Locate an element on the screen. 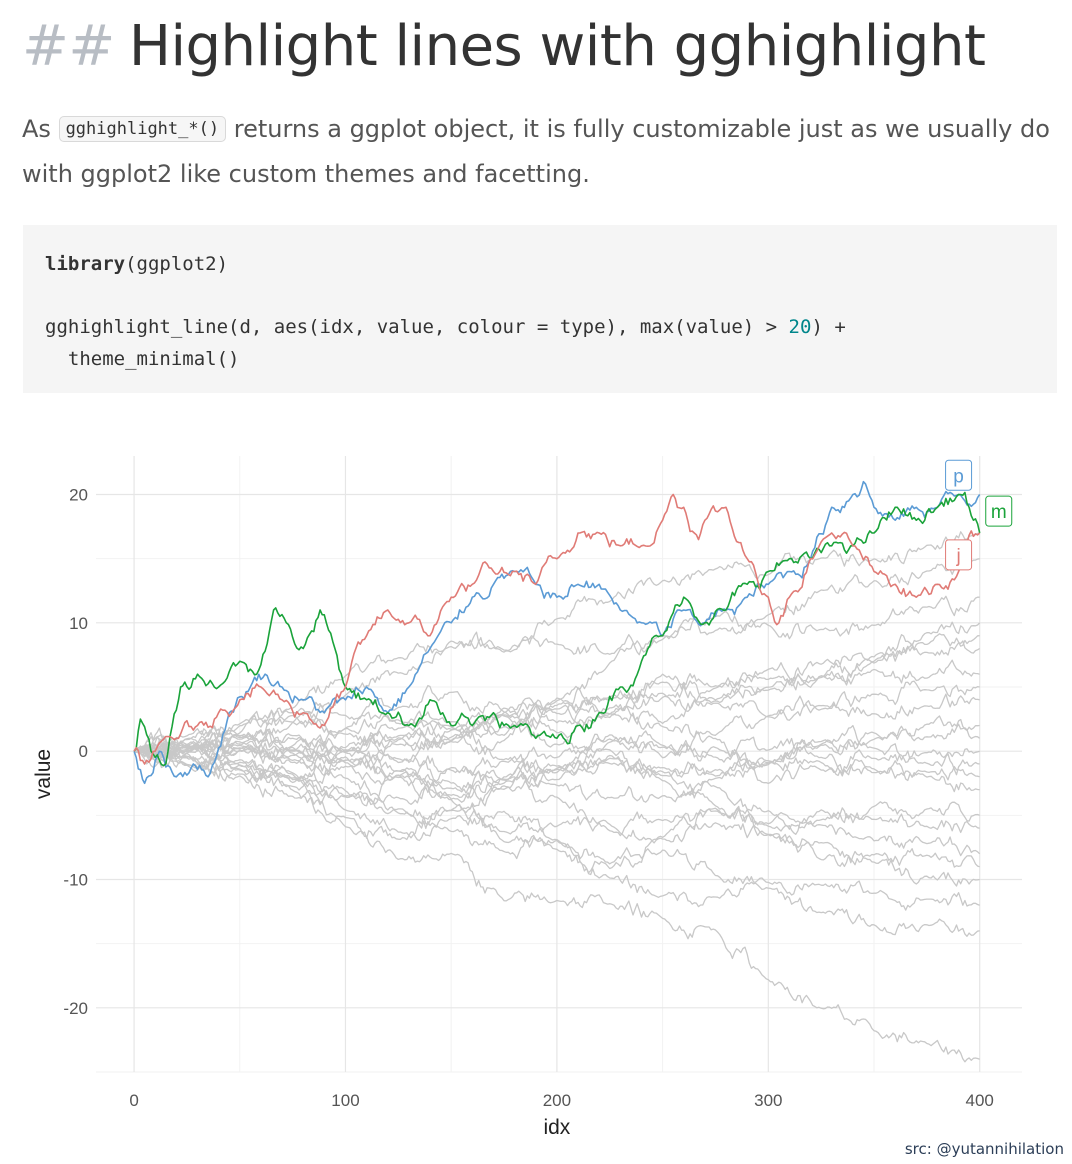 This screenshot has height=1164, width=1072. heading-hashes: ## is located at coordinates (68, 46).